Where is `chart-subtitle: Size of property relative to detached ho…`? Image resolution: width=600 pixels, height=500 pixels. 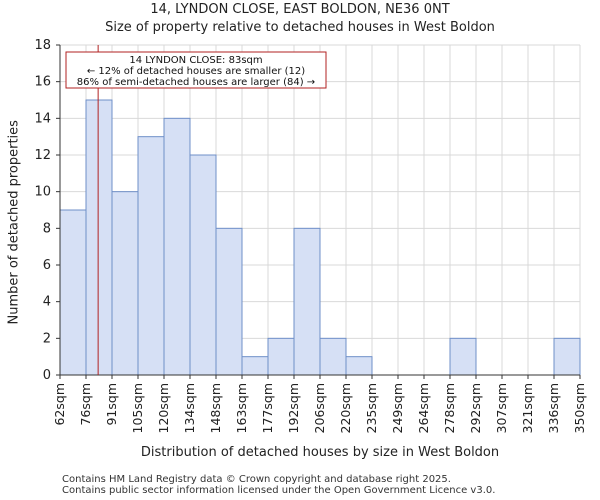 chart-subtitle: Size of property relative to detached ho… is located at coordinates (300, 27).